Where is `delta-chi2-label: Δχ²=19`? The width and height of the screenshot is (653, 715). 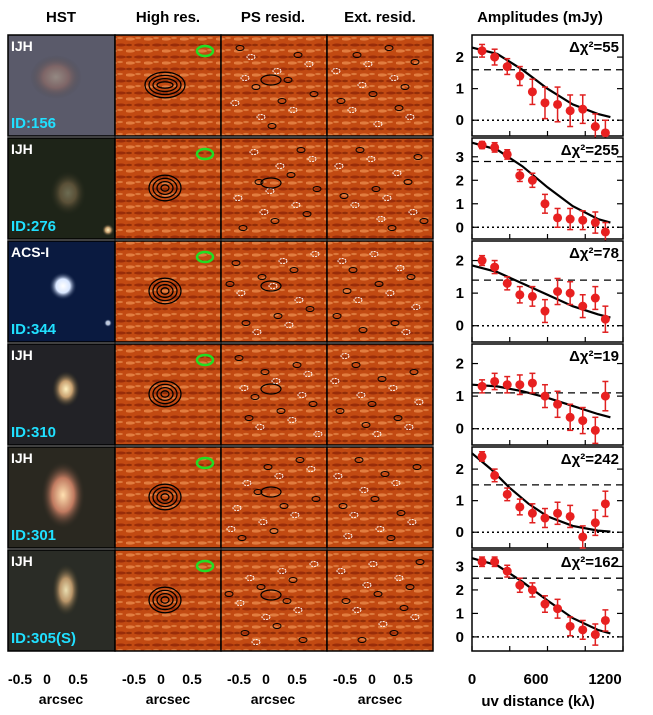 delta-chi2-label: Δχ²=19 is located at coordinates (594, 356).